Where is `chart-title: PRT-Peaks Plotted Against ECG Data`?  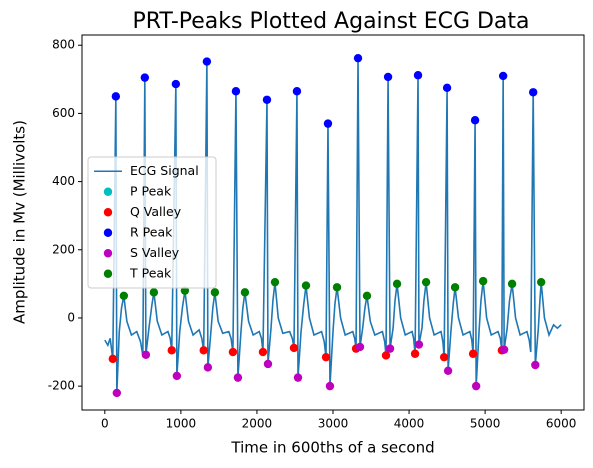
chart-title: PRT-Peaks Plotted Against ECG Data is located at coordinates (330, 21).